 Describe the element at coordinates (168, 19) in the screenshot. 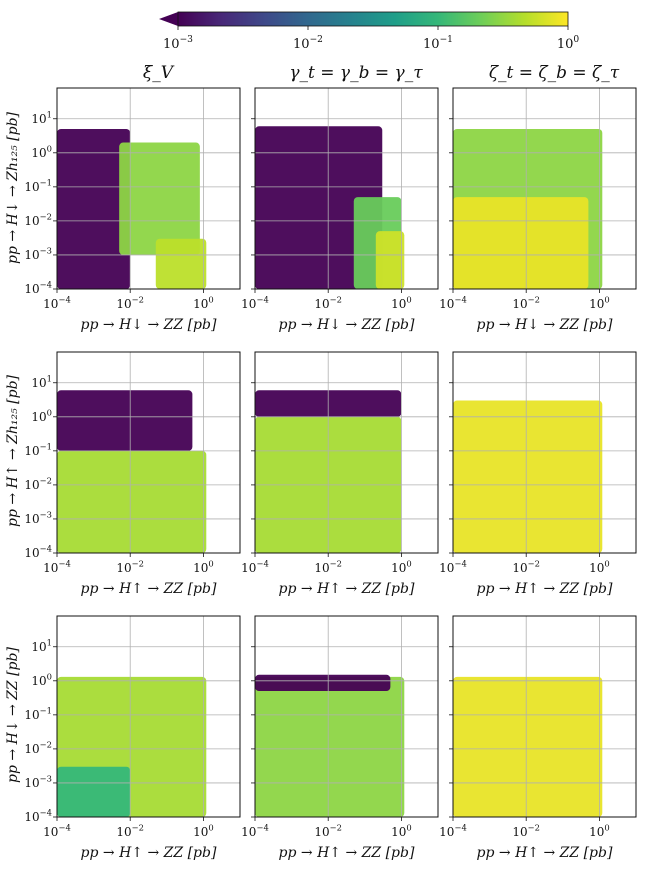

I see `colorbar-extend-arrow` at that location.